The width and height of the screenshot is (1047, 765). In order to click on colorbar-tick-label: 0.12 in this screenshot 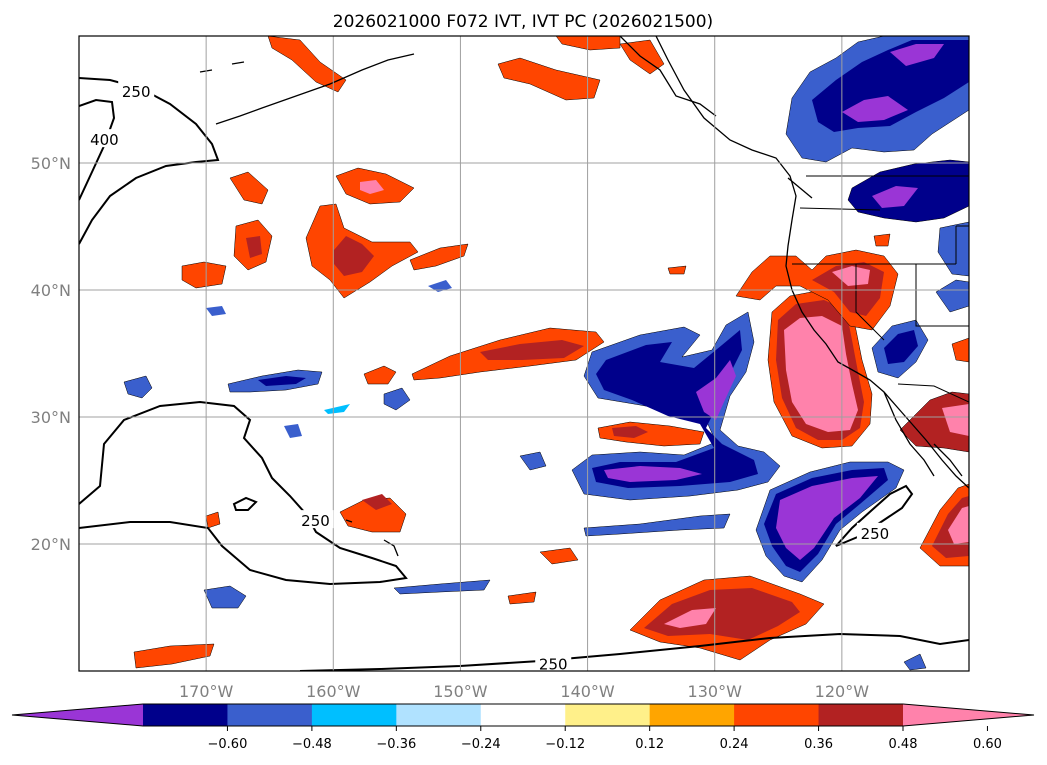, I will do `click(649, 744)`.